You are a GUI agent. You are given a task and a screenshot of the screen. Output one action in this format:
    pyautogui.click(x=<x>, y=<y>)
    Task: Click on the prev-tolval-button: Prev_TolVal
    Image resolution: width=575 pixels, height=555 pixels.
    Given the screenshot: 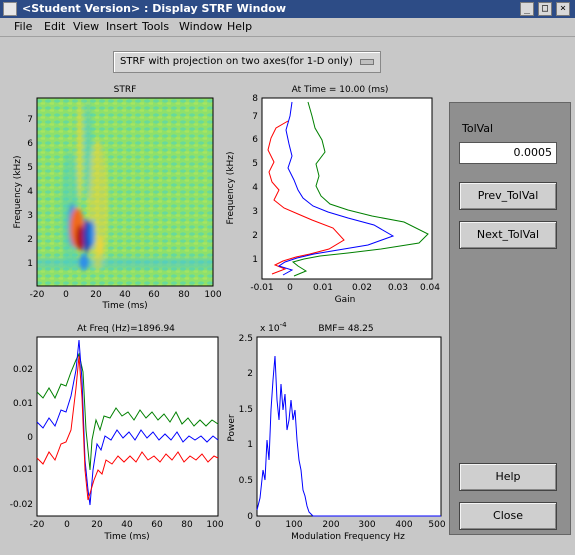 What is the action you would take?
    pyautogui.click(x=508, y=196)
    